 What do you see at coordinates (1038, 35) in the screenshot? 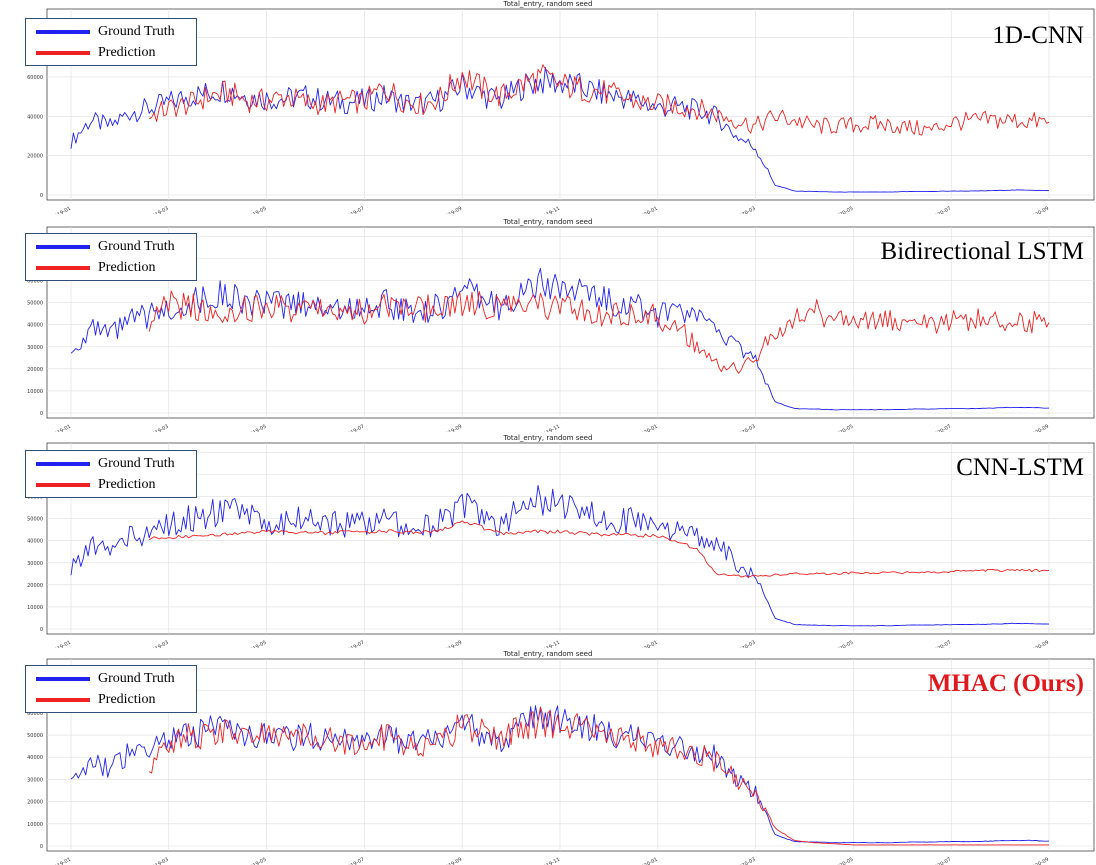
I see `model-label: 1D-CNN` at bounding box center [1038, 35].